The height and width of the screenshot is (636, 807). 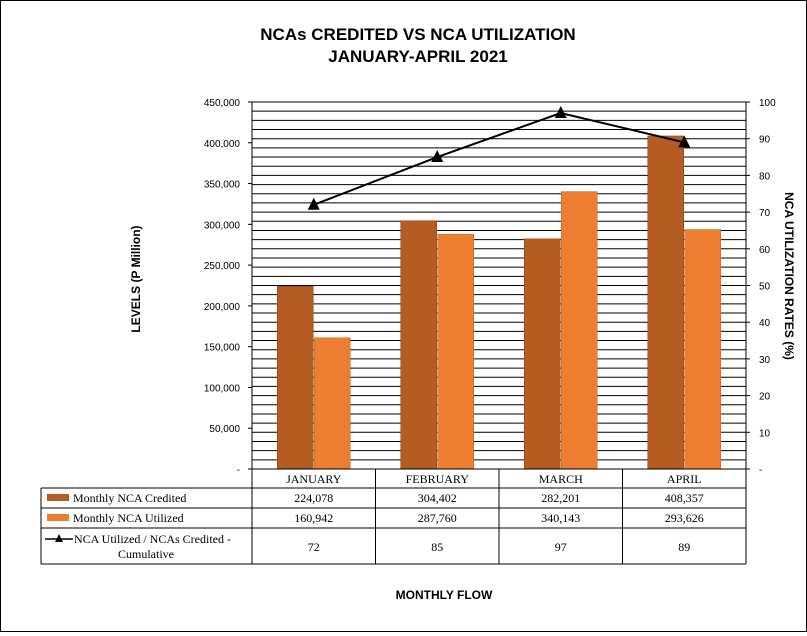 I want to click on utilization-line-path, so click(x=499, y=158).